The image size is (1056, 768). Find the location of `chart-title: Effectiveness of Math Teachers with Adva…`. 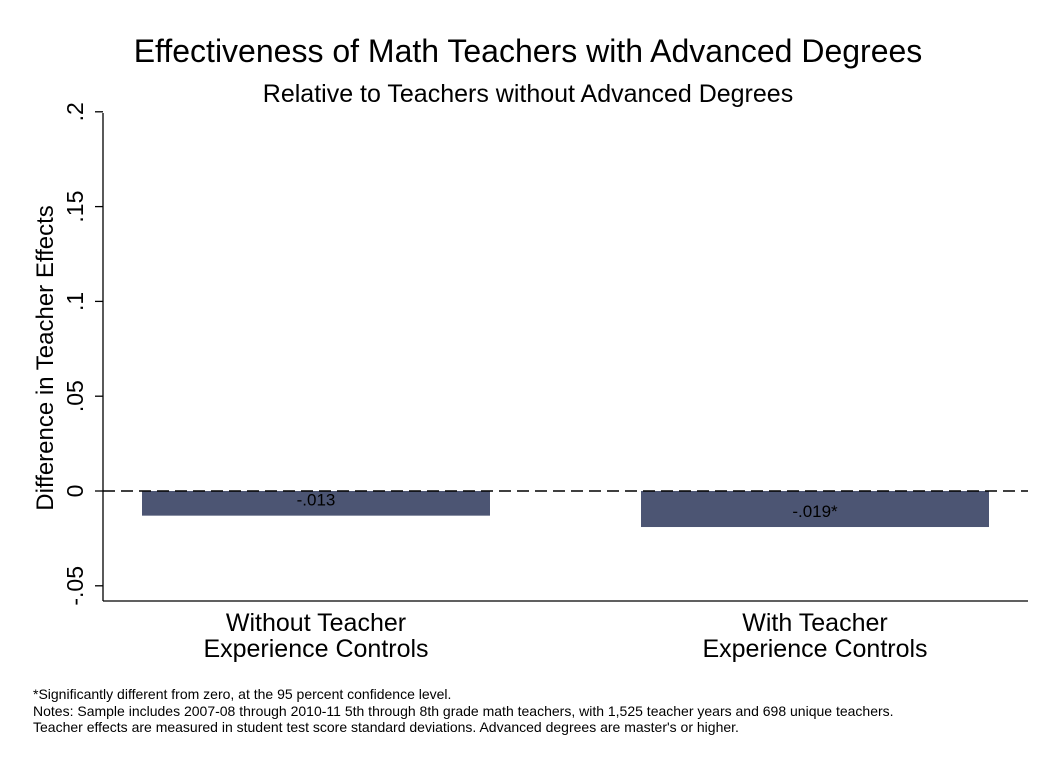

chart-title: Effectiveness of Math Teachers with Adva… is located at coordinates (528, 51).